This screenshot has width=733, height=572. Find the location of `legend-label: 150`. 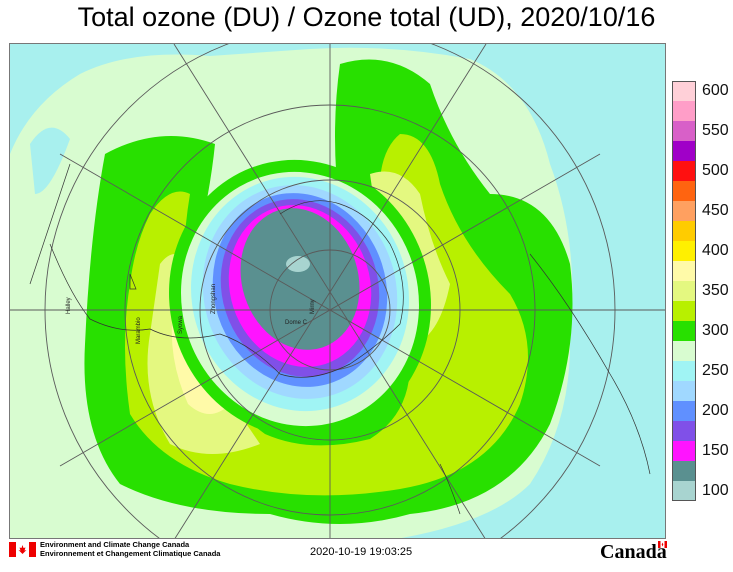

legend-label: 150 is located at coordinates (715, 450).